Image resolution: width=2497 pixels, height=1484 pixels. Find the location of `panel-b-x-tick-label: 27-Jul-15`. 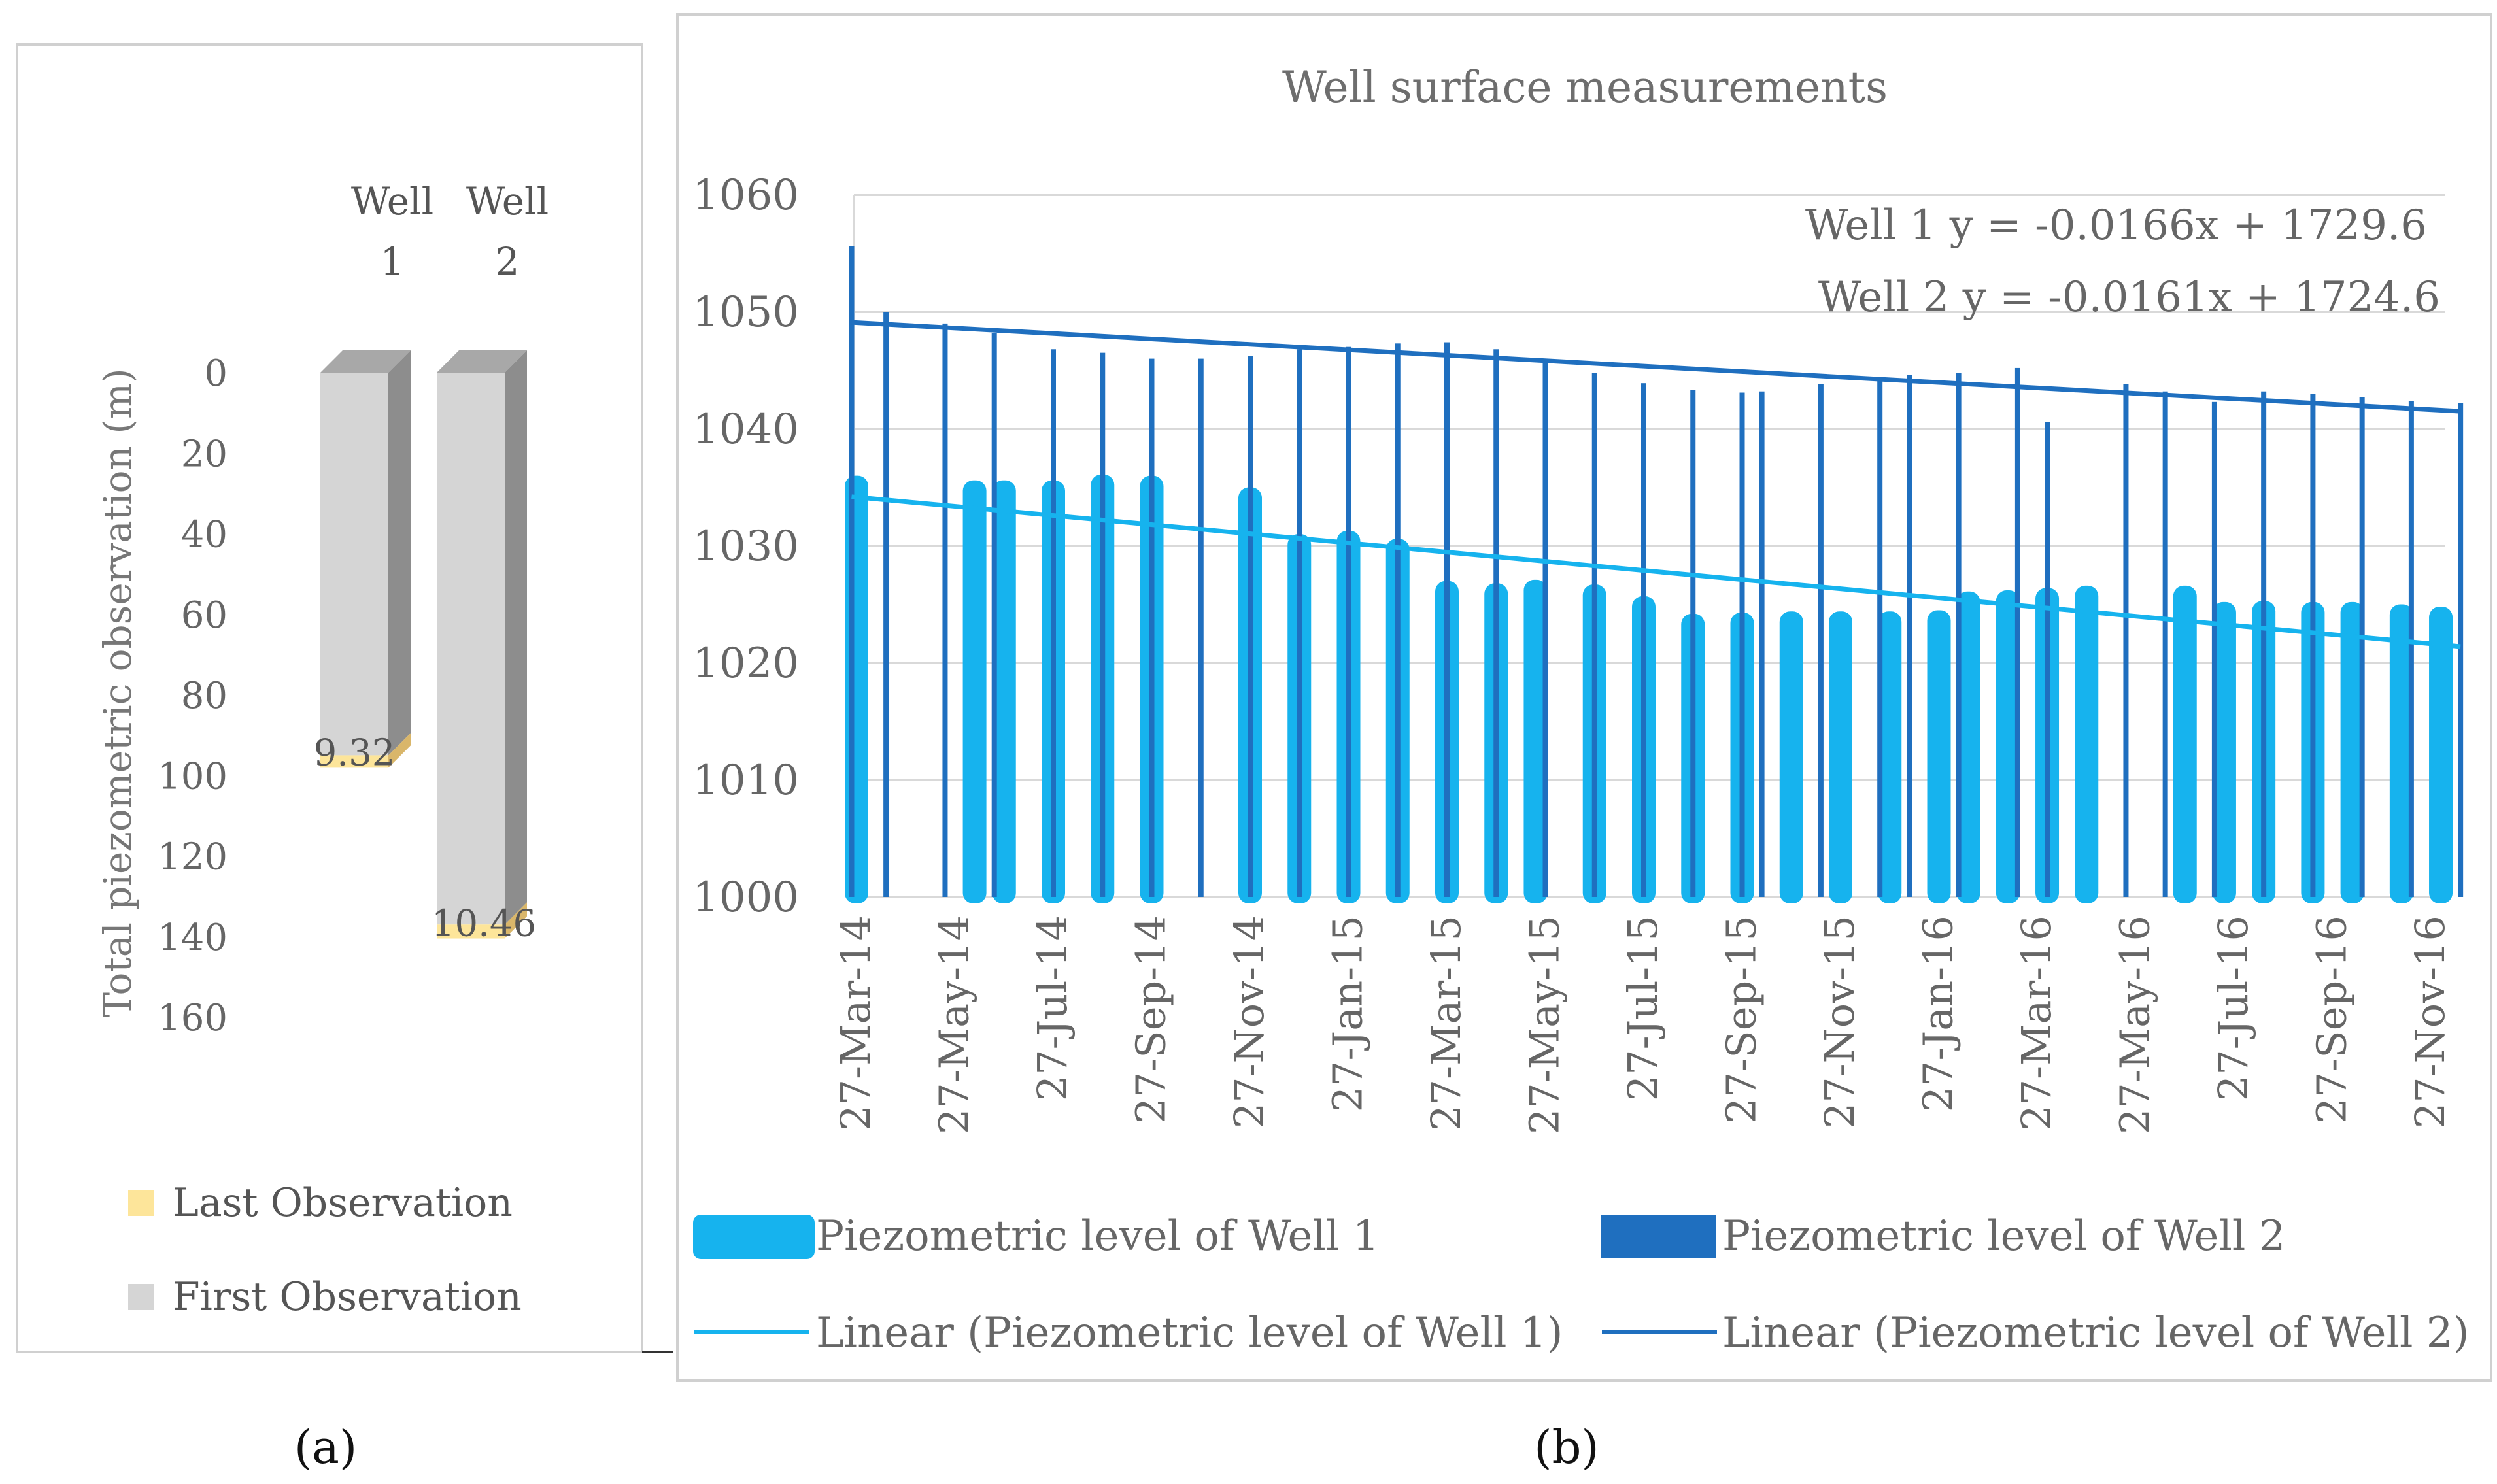

panel-b-x-tick-label: 27-Jul-15 is located at coordinates (1643, 1008).